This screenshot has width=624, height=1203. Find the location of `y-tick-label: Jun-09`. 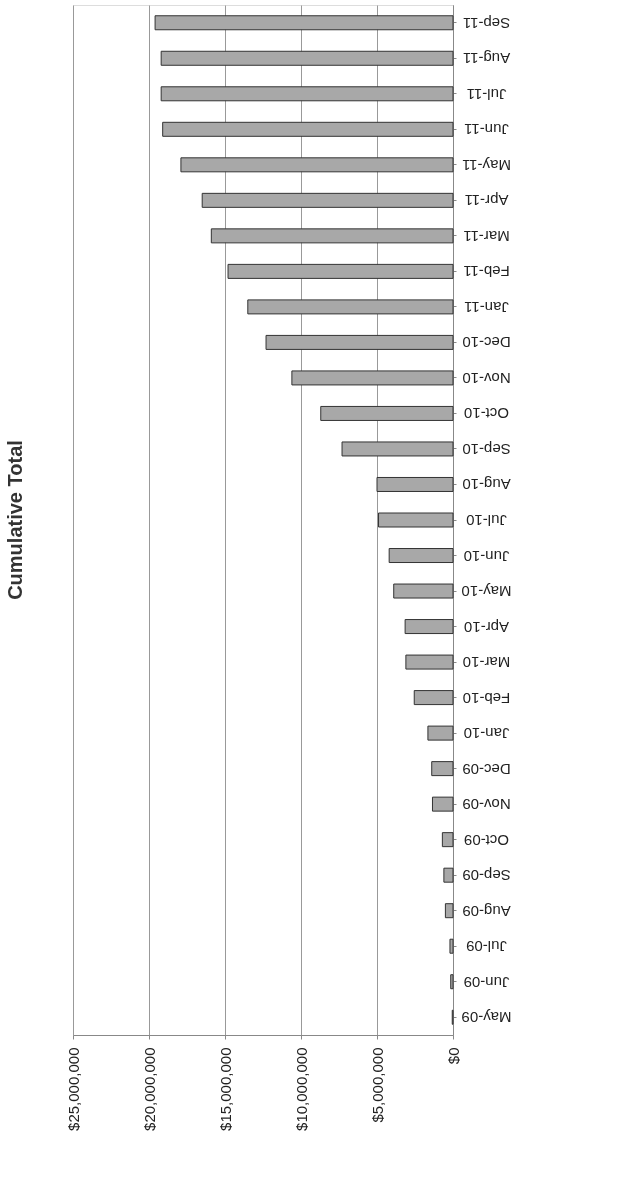

y-tick-label: Jun-09 is located at coordinates (486, 982).